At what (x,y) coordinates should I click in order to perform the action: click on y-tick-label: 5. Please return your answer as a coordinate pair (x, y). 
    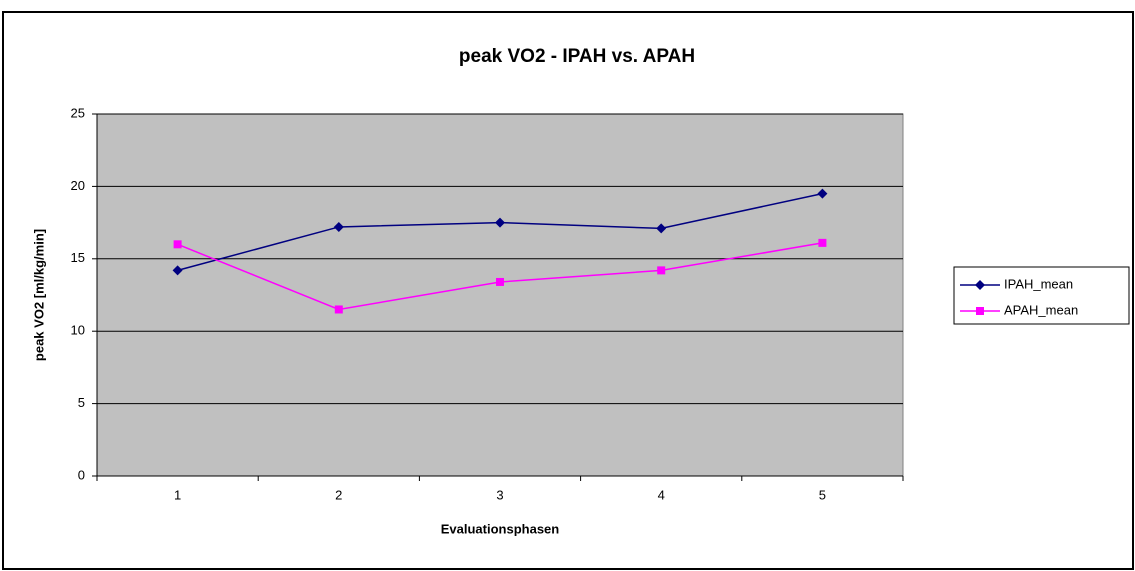
    Looking at the image, I should click on (81, 402).